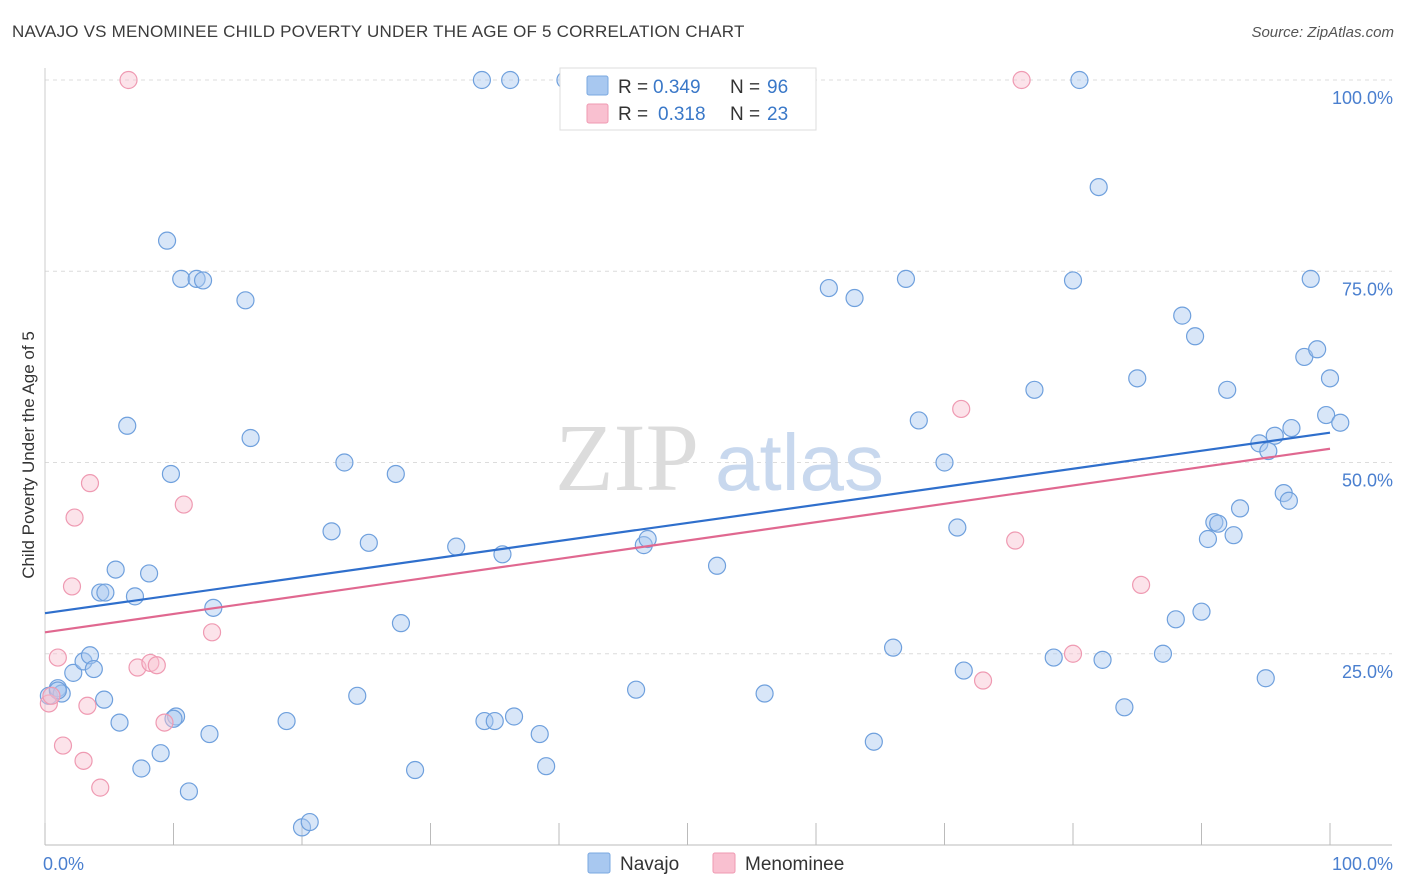  I want to click on x-tick-labels: 0.0% 100.0%, so click(718, 864).